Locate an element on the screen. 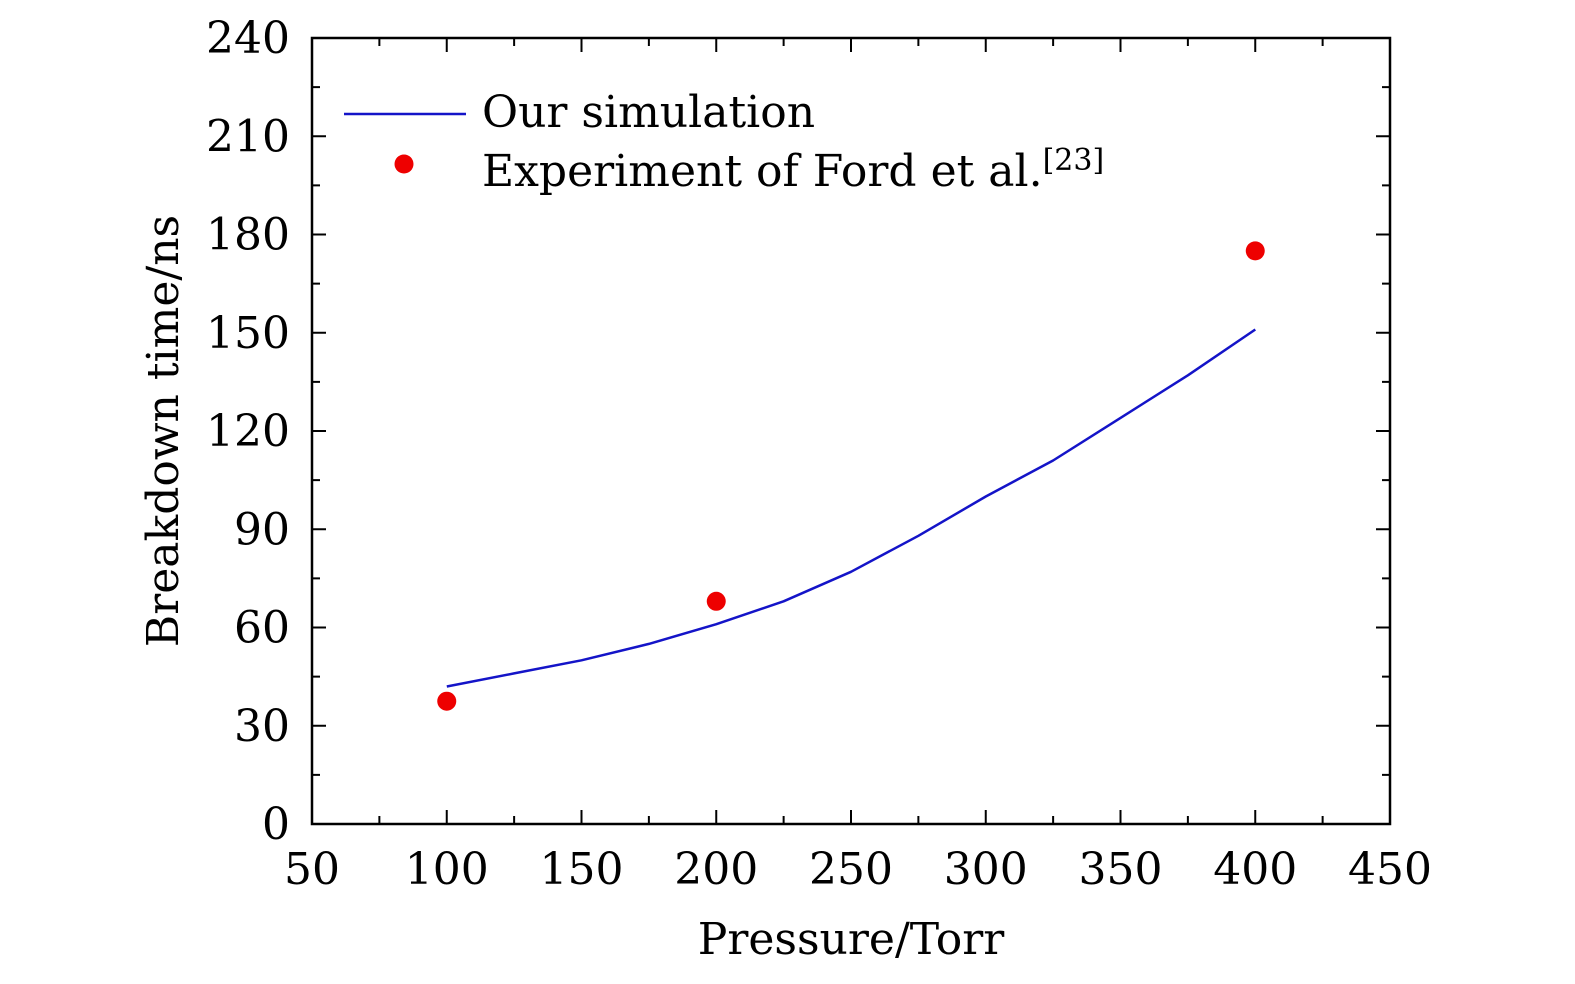 The width and height of the screenshot is (1575, 984). legend-label-experiment: Experiment of Ford et al.[23] is located at coordinates (793, 170).